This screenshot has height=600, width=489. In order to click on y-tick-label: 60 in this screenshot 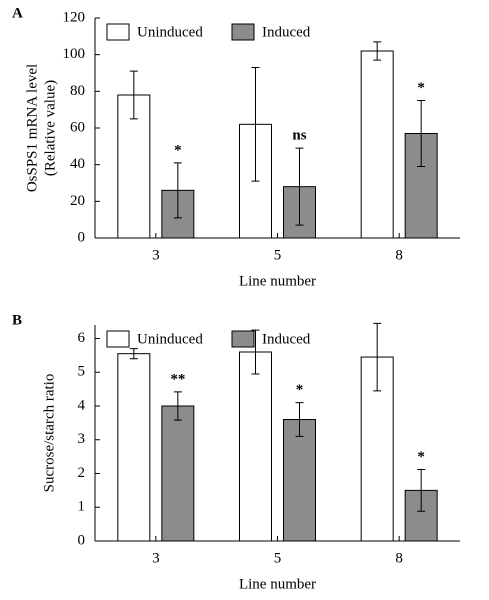, I will do `click(77, 127)`.